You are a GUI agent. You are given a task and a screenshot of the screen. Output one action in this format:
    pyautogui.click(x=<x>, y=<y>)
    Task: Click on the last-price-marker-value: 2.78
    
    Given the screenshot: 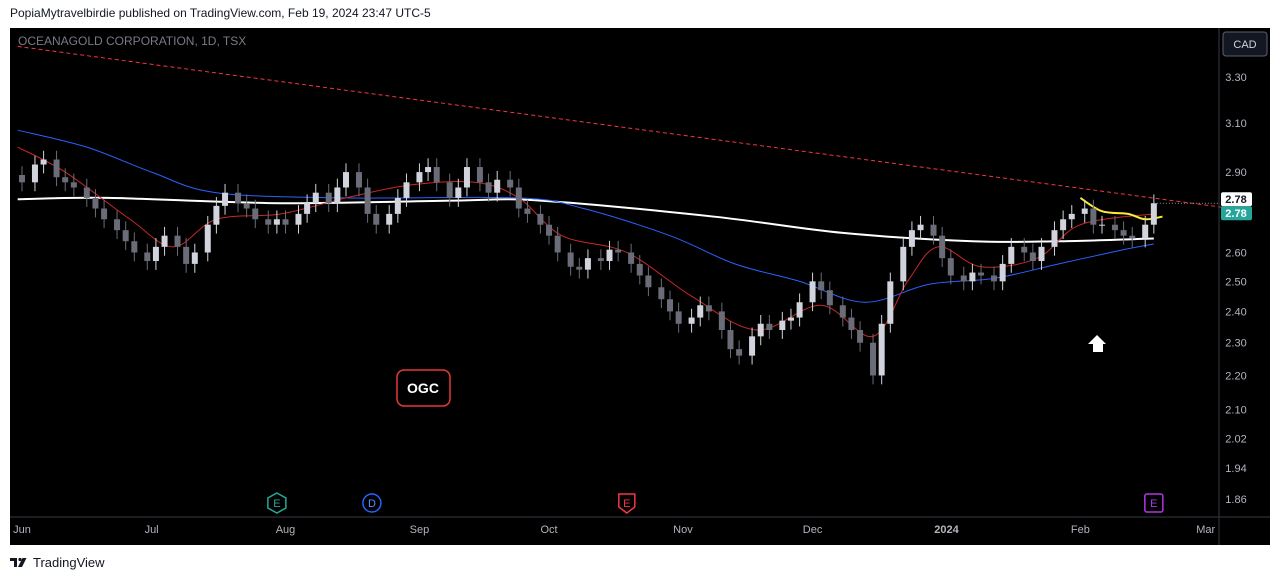 What is the action you would take?
    pyautogui.click(x=1235, y=214)
    